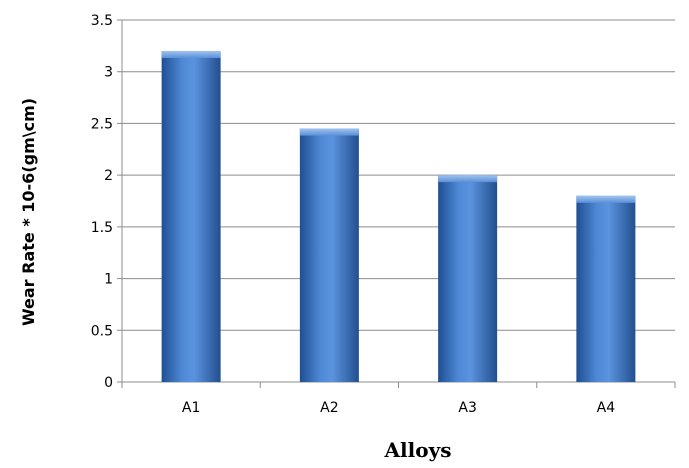  What do you see at coordinates (398, 399) in the screenshot?
I see `x-tick-labels: A1 A2 A3 A4` at bounding box center [398, 399].